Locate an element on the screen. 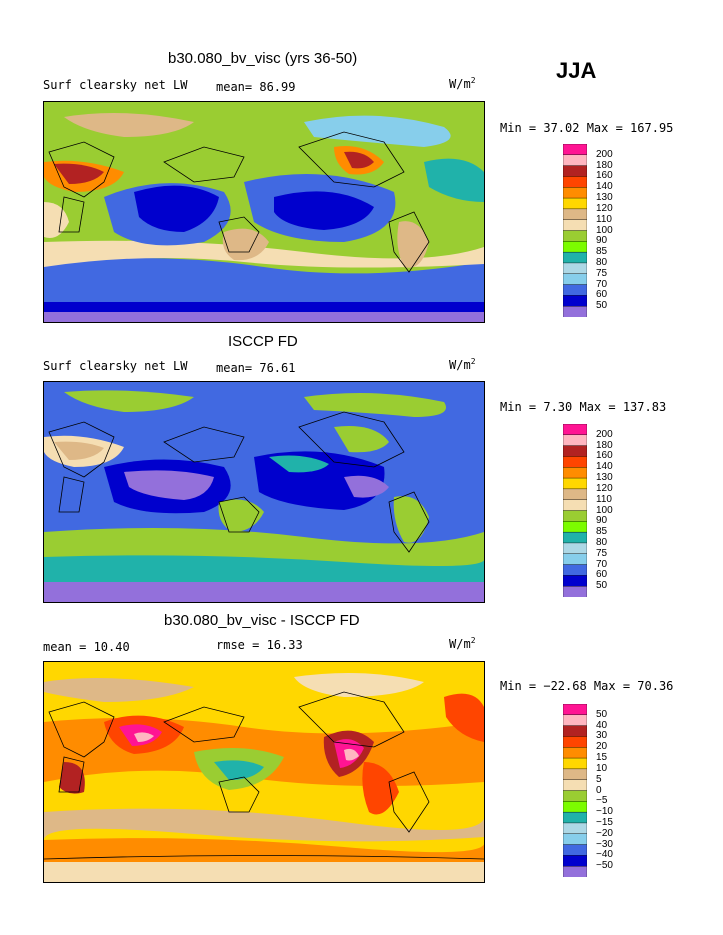 This screenshot has height=935, width=723. panel-1-map-svg is located at coordinates (264, 212).